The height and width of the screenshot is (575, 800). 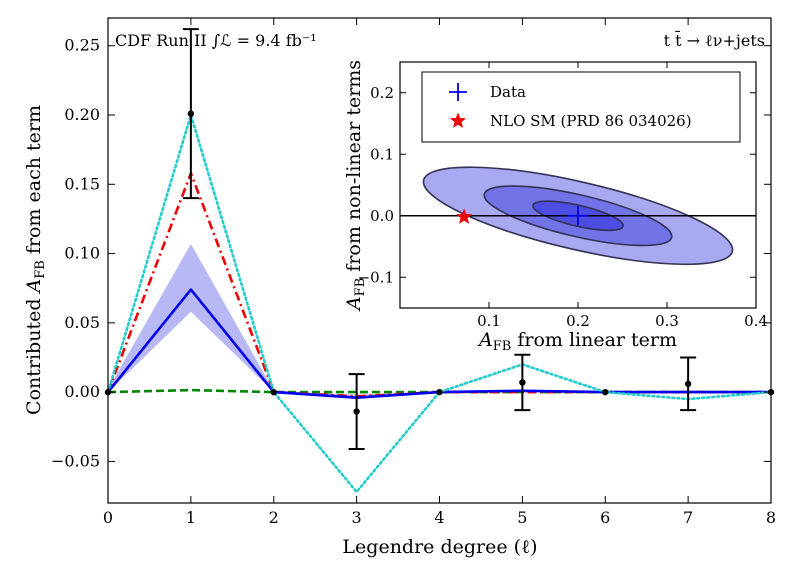 What do you see at coordinates (40, 269) in the screenshot?
I see `main-ylabel-sub: FB` at bounding box center [40, 269].